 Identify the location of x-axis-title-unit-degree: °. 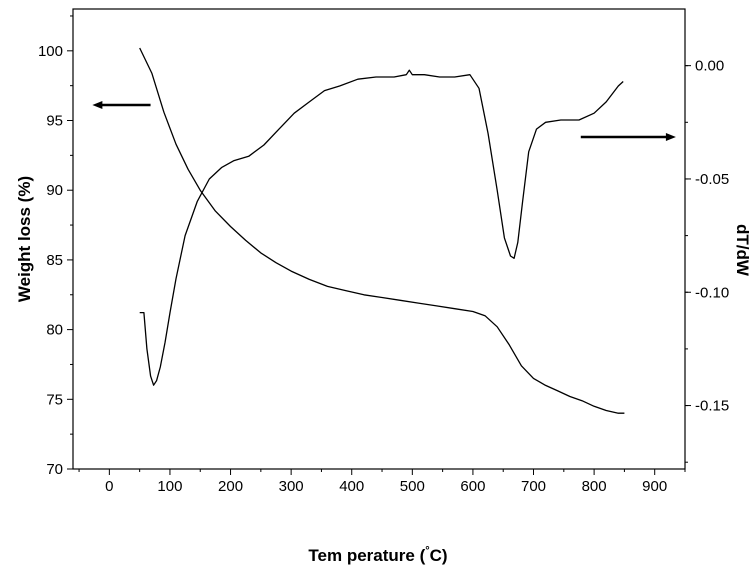
(427, 551).